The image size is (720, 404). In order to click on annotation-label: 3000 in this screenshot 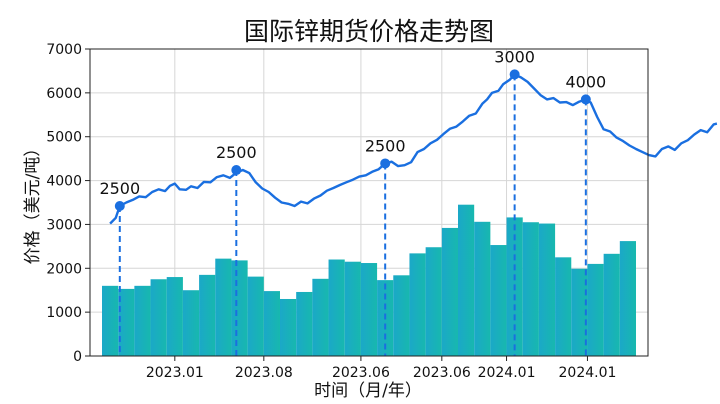, I will do `click(514, 56)`.